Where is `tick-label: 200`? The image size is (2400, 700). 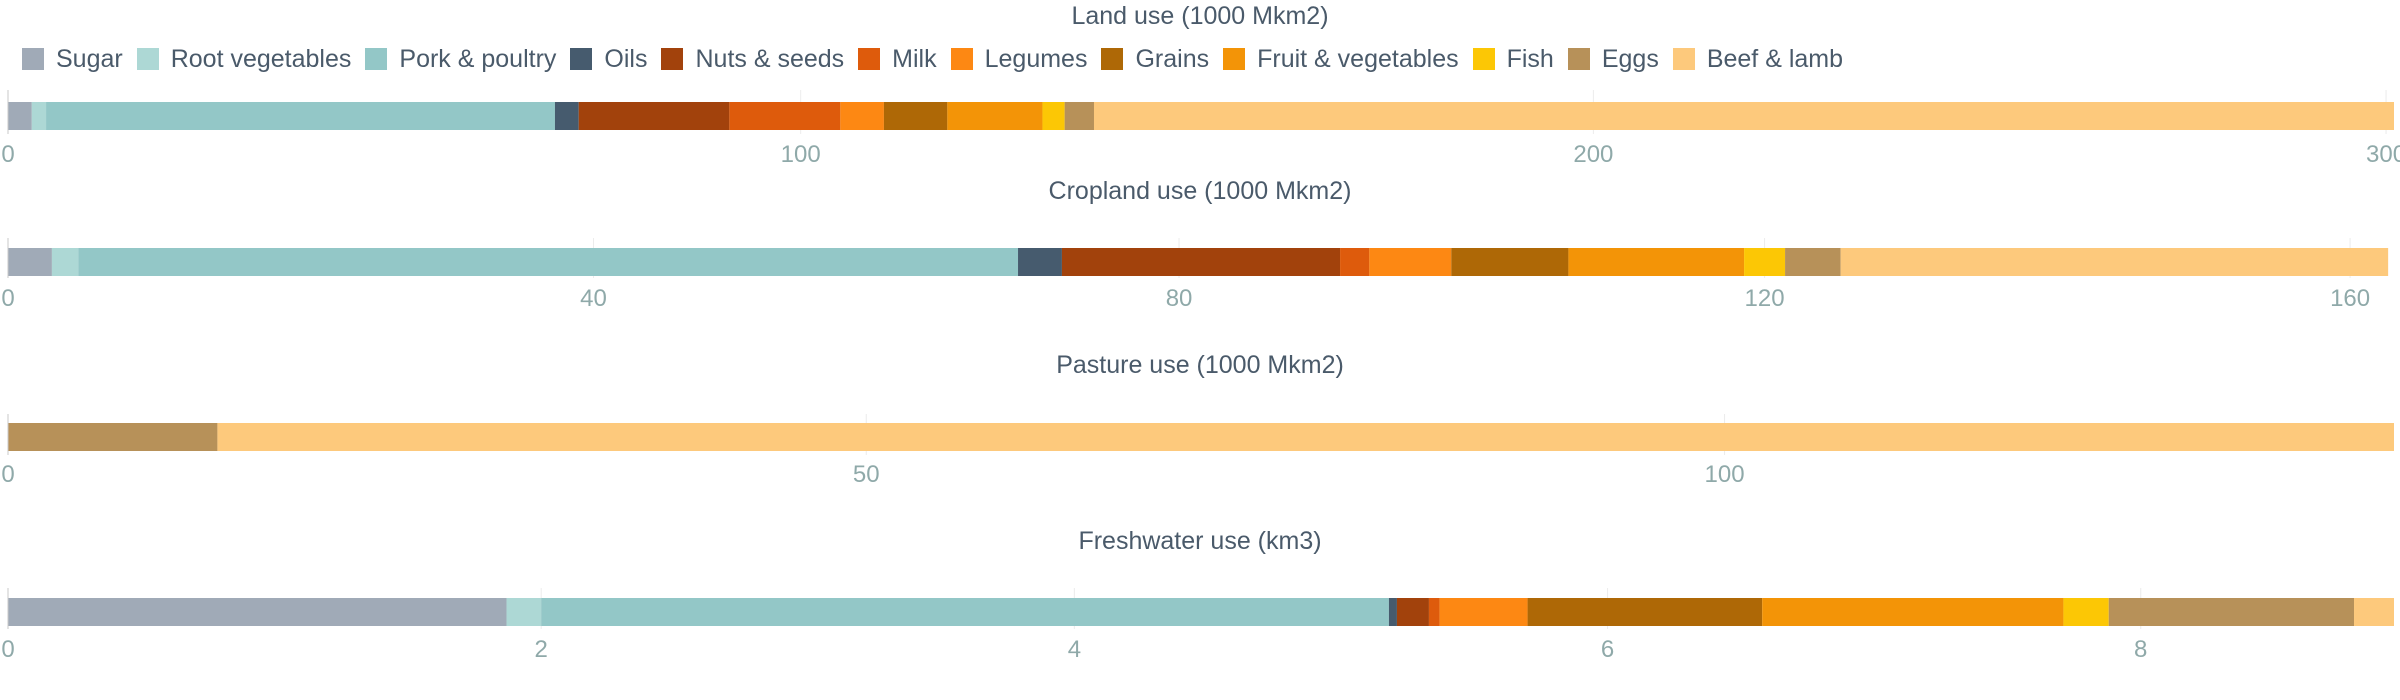 tick-label: 200 is located at coordinates (1593, 154).